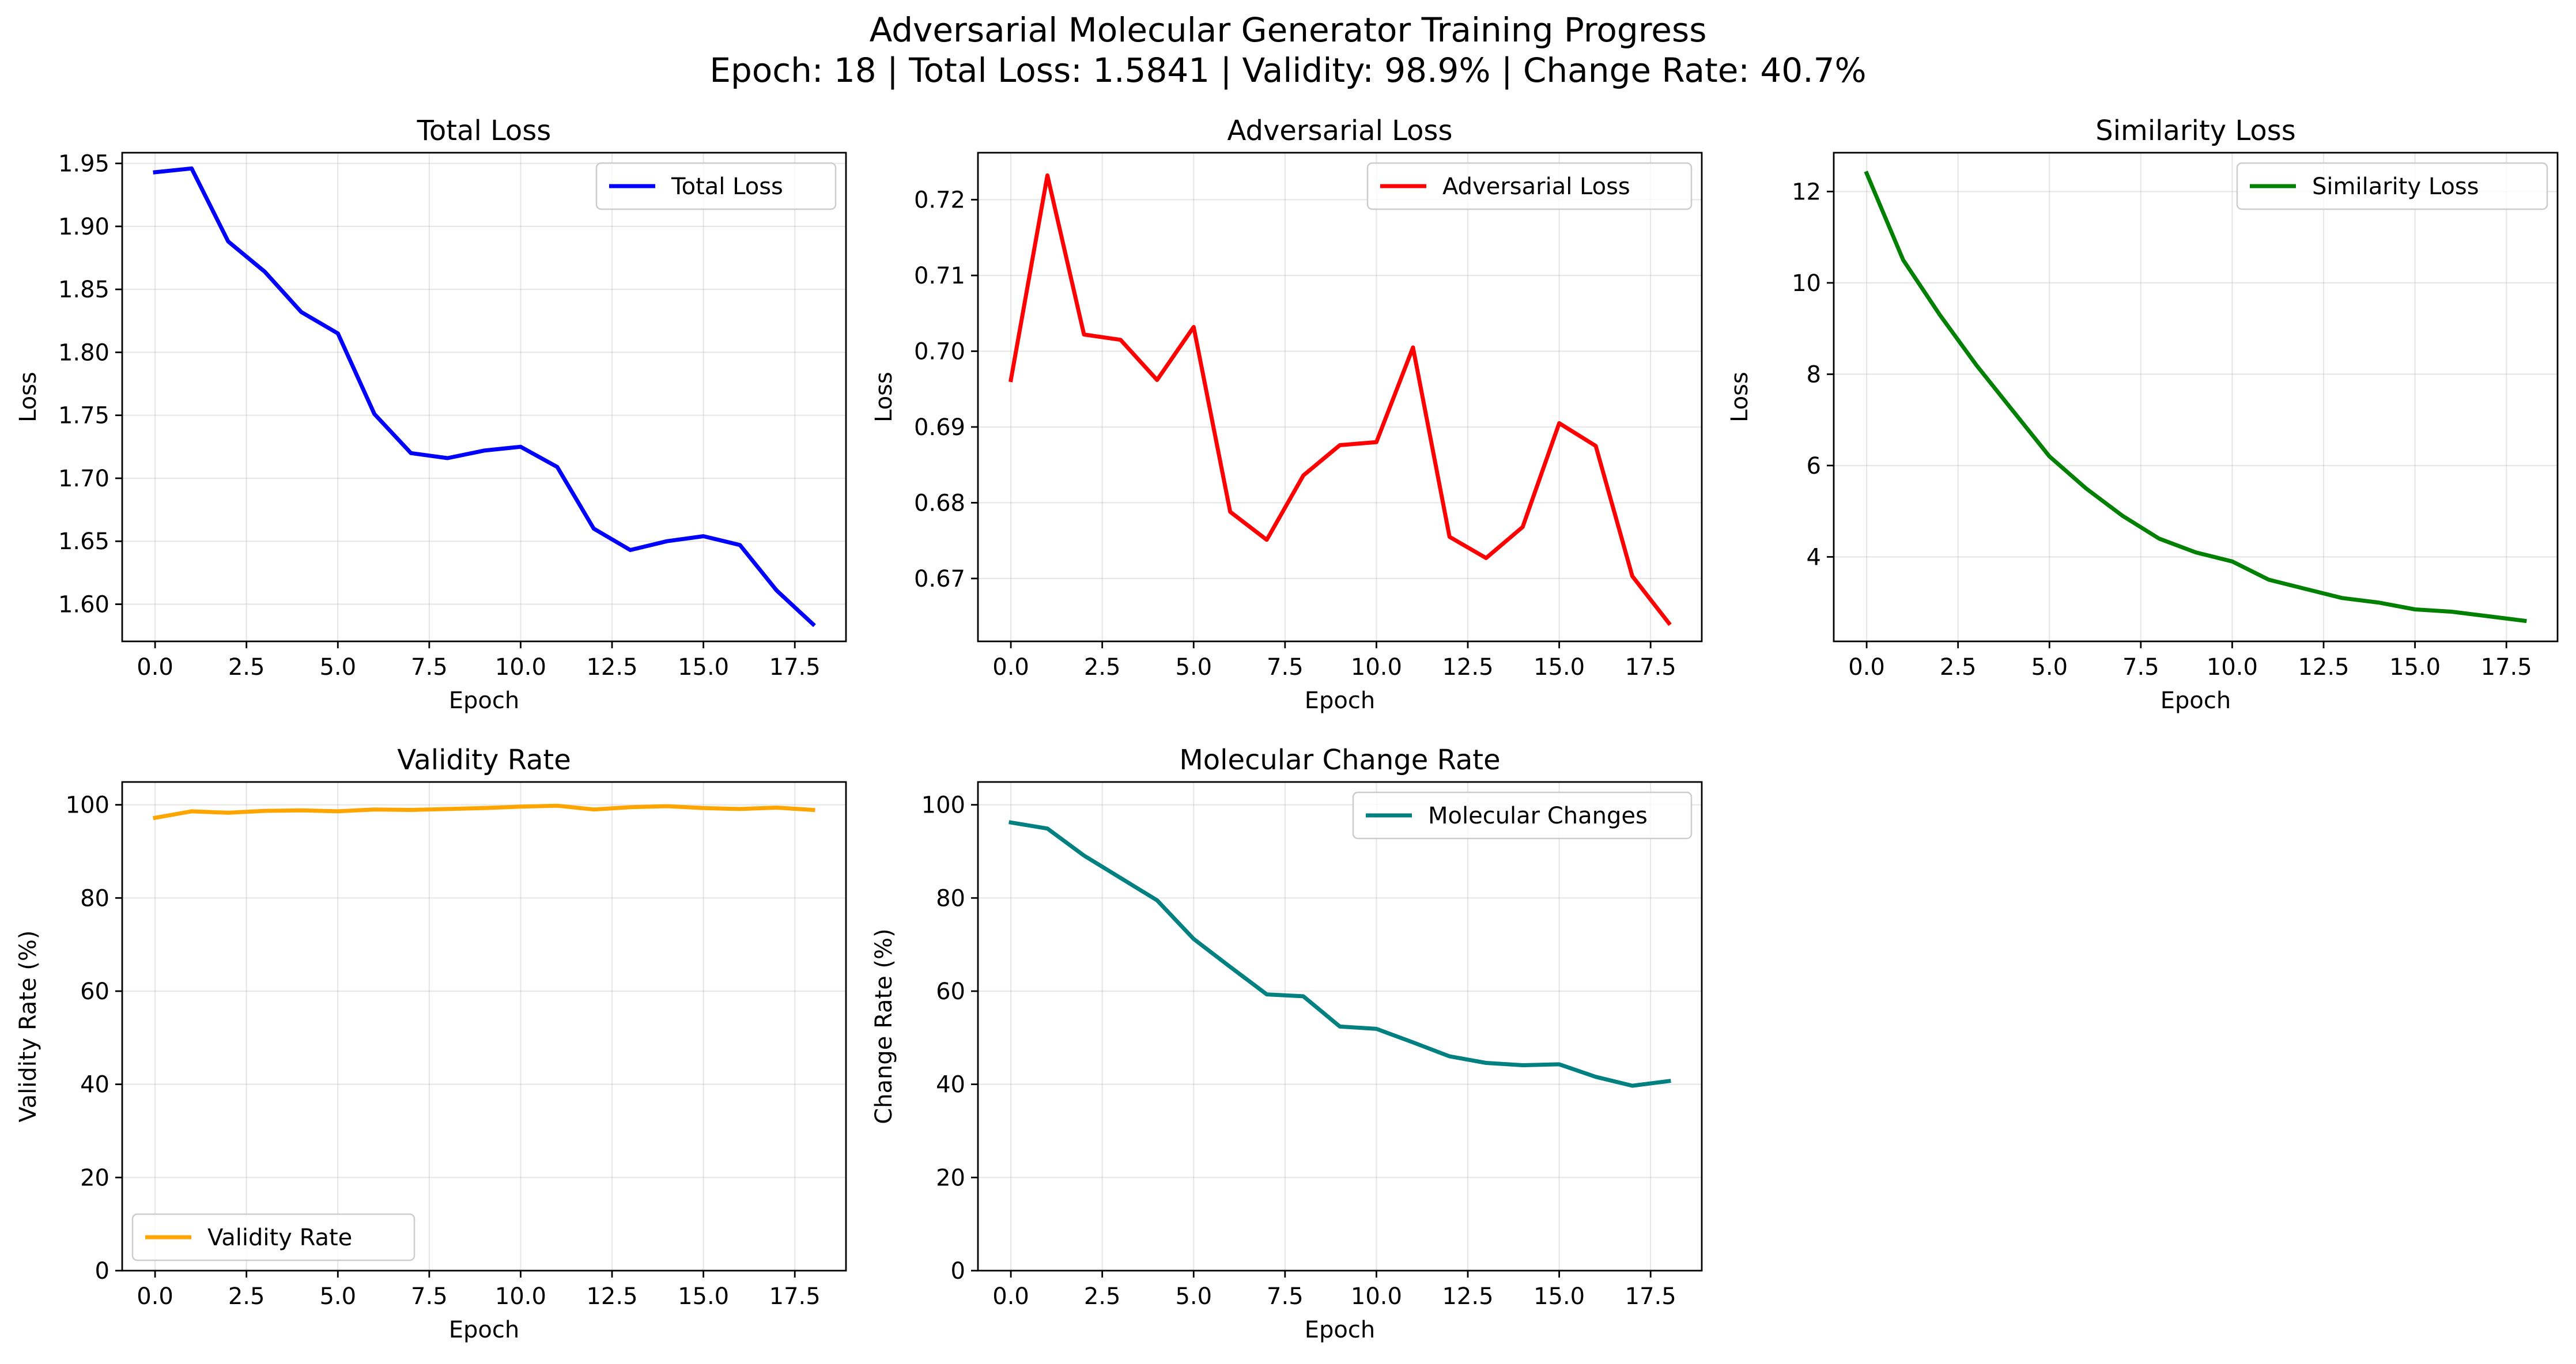 The width and height of the screenshot is (2576, 1364). Describe the element at coordinates (1536, 186) in the screenshot. I see `legend-label: Adversarial Loss` at that location.